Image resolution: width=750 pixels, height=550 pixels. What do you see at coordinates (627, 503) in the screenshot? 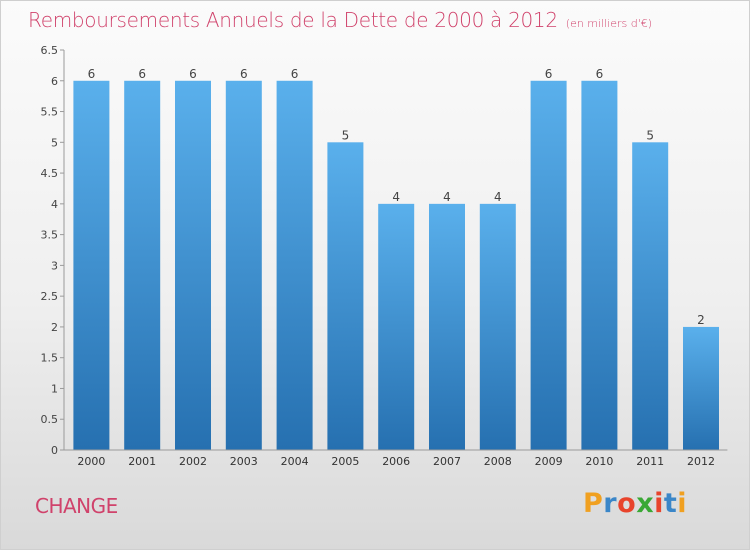
I see `logo-letter: o` at bounding box center [627, 503].